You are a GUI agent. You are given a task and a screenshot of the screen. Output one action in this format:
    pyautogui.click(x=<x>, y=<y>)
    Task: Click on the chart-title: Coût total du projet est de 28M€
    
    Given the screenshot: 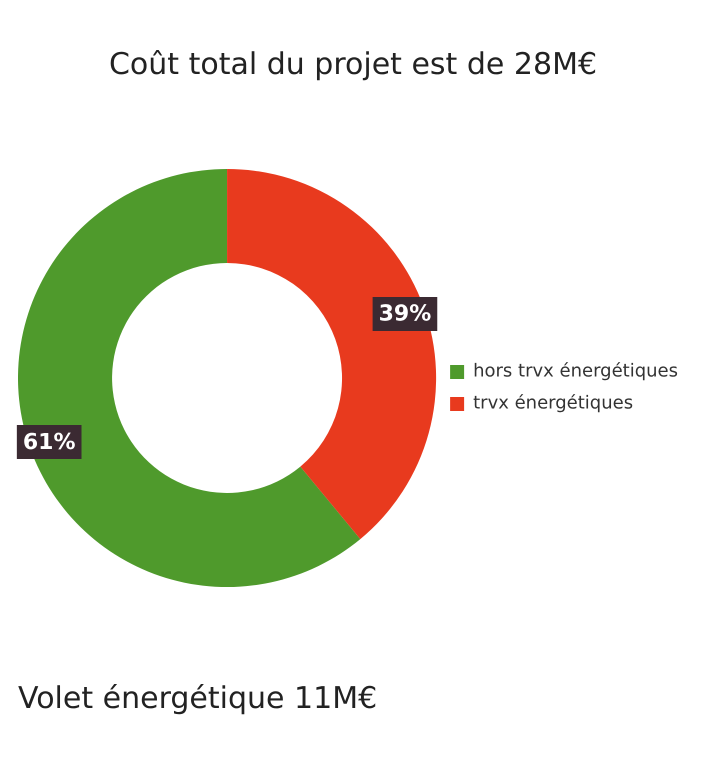 What is the action you would take?
    pyautogui.click(x=353, y=64)
    